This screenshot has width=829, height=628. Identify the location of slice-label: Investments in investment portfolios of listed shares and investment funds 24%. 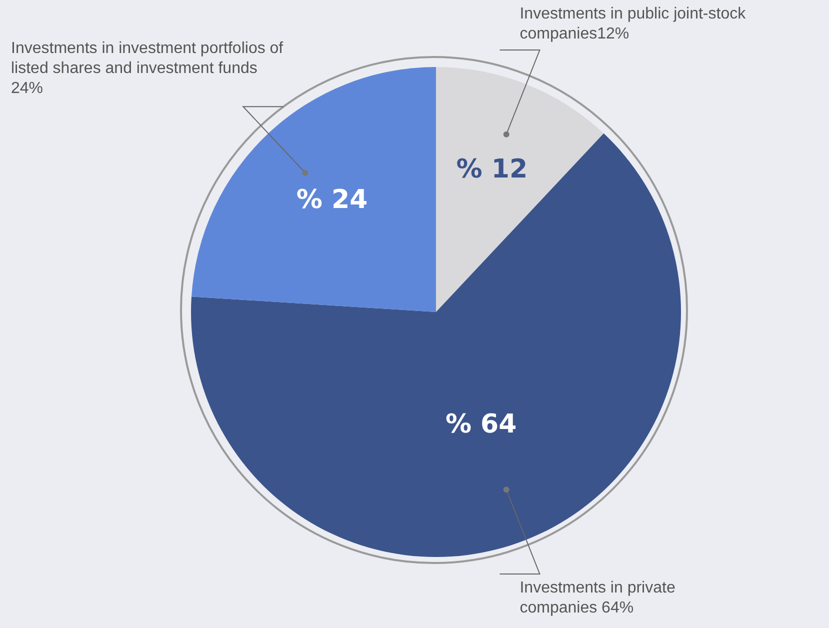
(147, 69).